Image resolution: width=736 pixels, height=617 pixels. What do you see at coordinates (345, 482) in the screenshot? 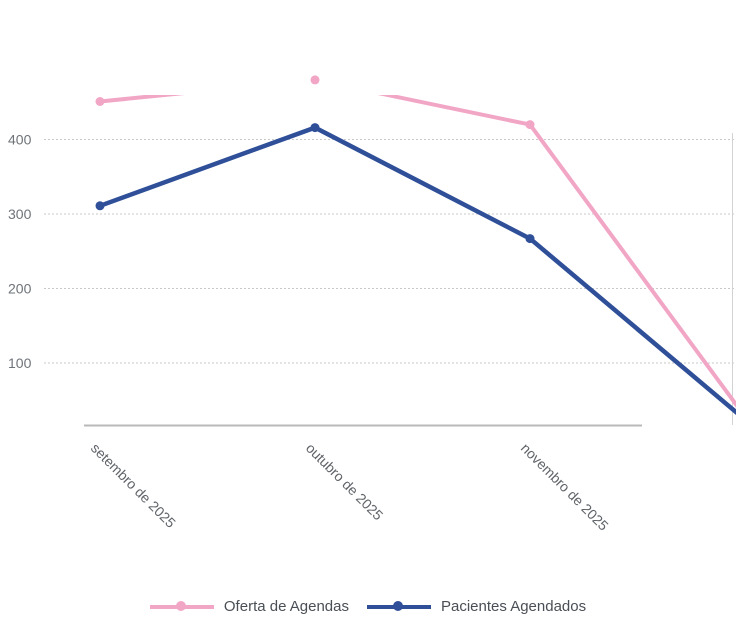
I see `x-tick-label-1: outubro de 2025` at bounding box center [345, 482].